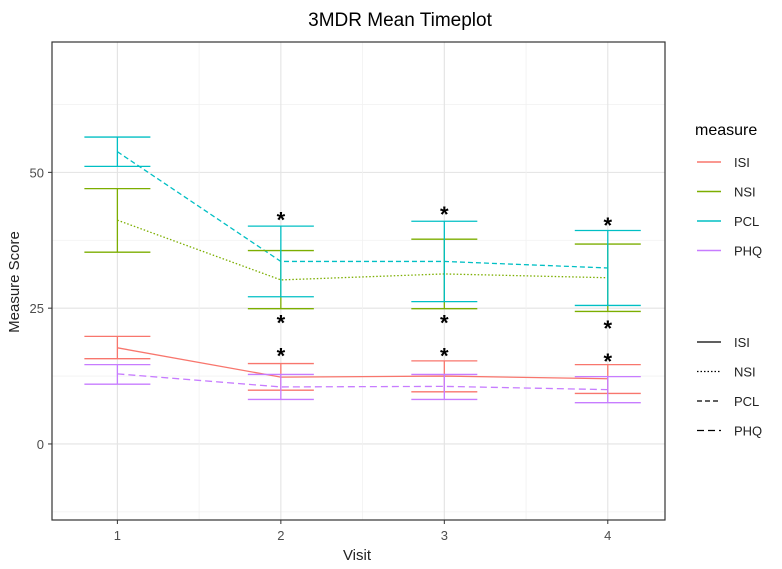 The height and width of the screenshot is (569, 782). I want to click on x-tick-label: 2, so click(280, 535).